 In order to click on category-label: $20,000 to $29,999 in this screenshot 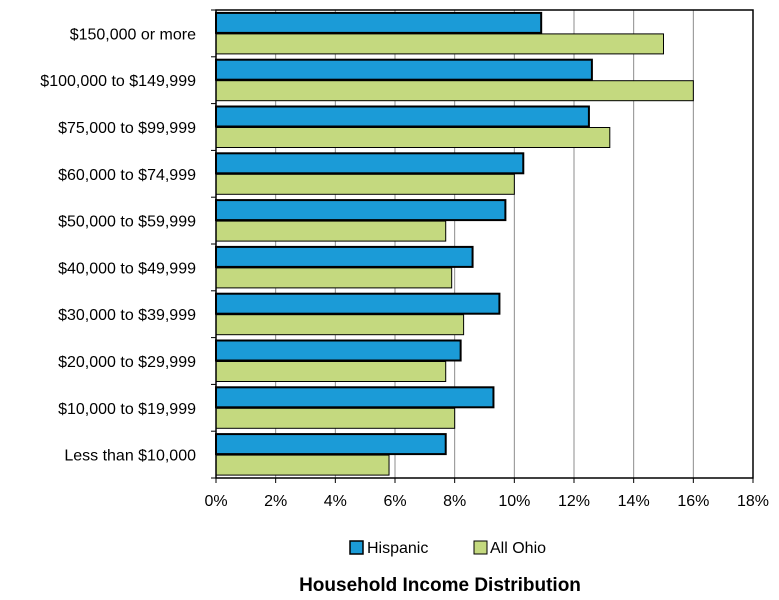, I will do `click(127, 362)`.